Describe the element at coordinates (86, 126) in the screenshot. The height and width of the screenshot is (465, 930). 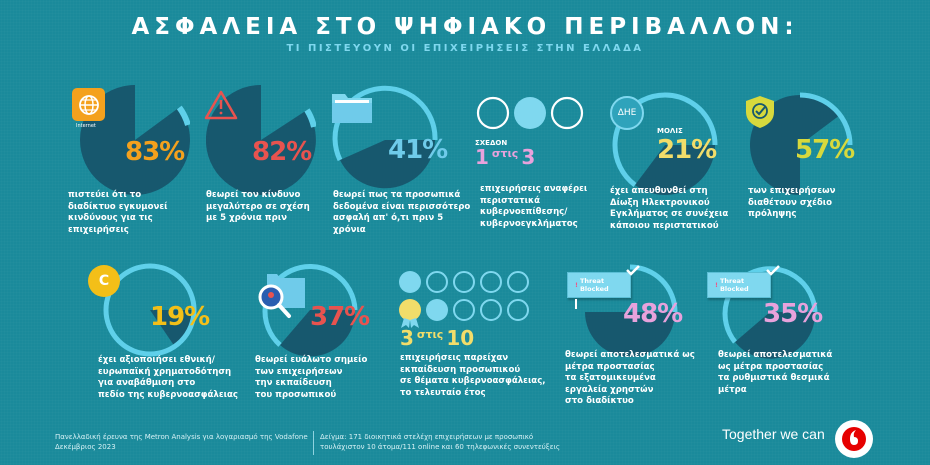
I see `internet-label: Internet` at that location.